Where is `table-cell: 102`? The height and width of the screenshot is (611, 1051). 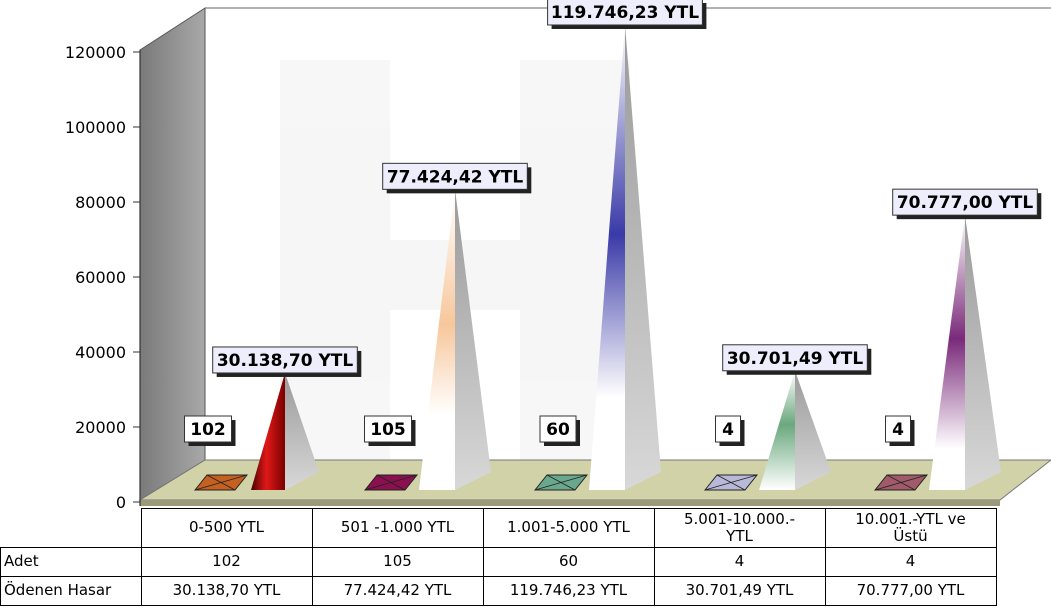
table-cell: 102 is located at coordinates (226, 561).